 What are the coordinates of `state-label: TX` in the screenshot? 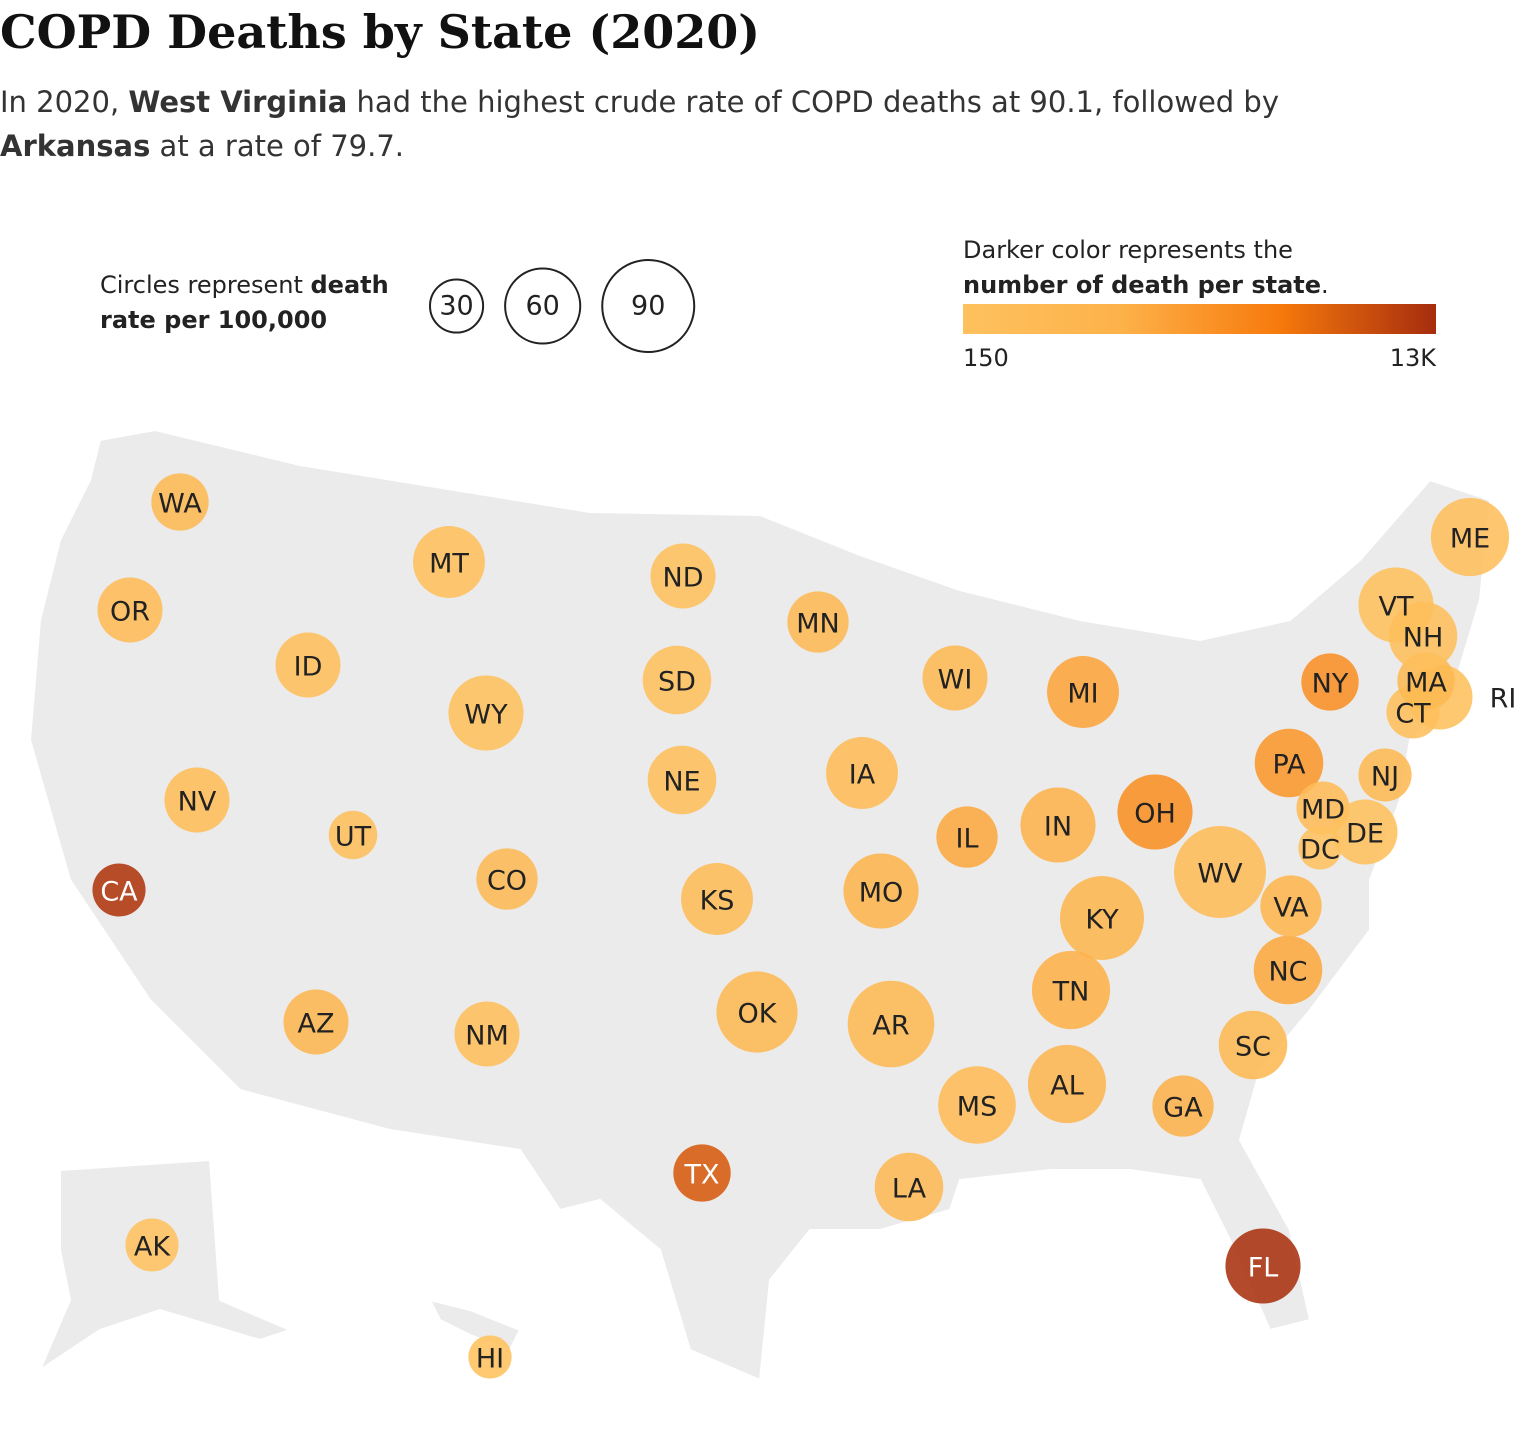 It's located at (702, 1175).